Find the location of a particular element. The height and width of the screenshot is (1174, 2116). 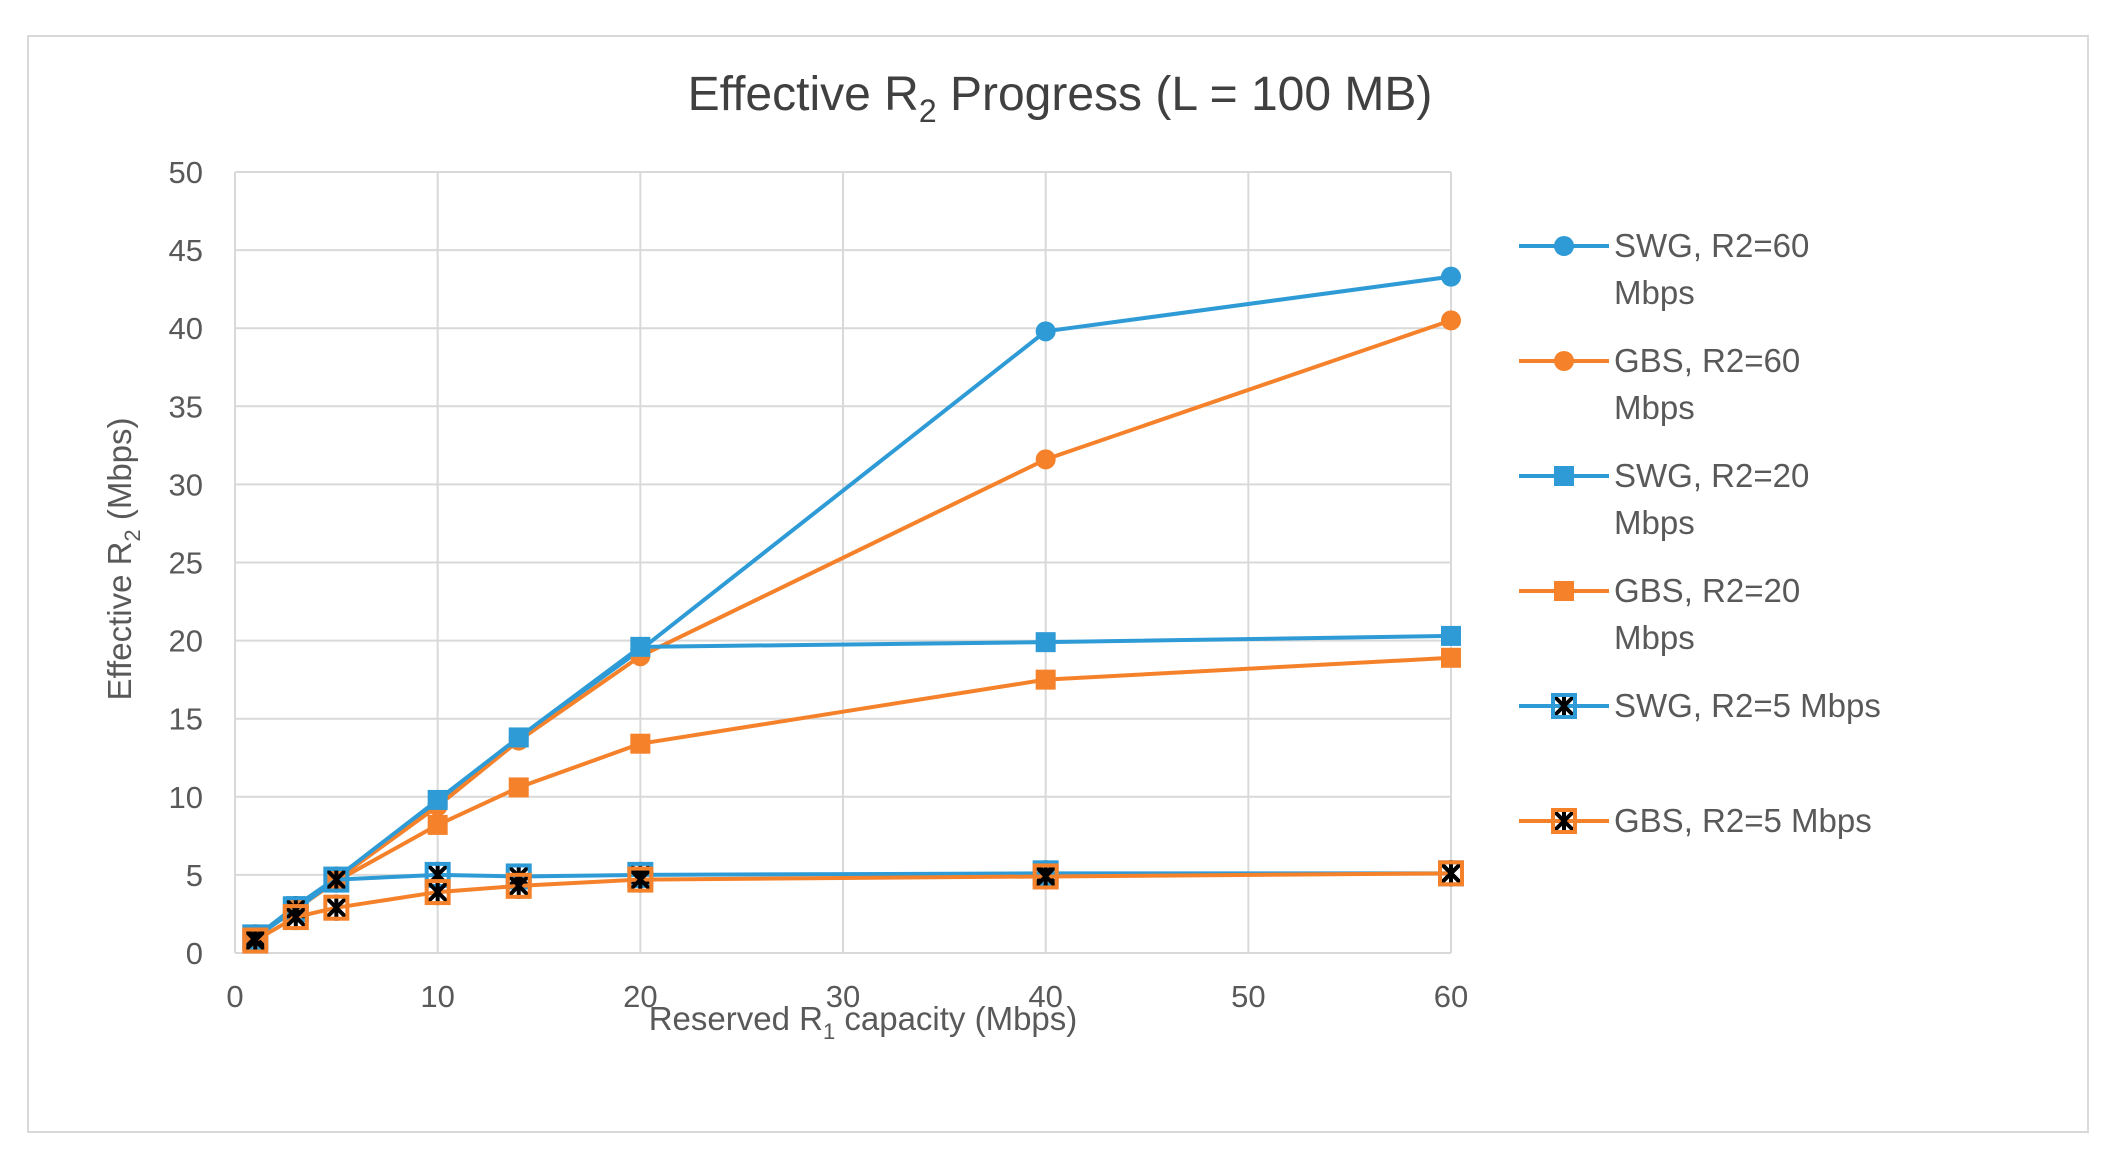

legend-label: SWG, R2=20 is located at coordinates (1711, 475).